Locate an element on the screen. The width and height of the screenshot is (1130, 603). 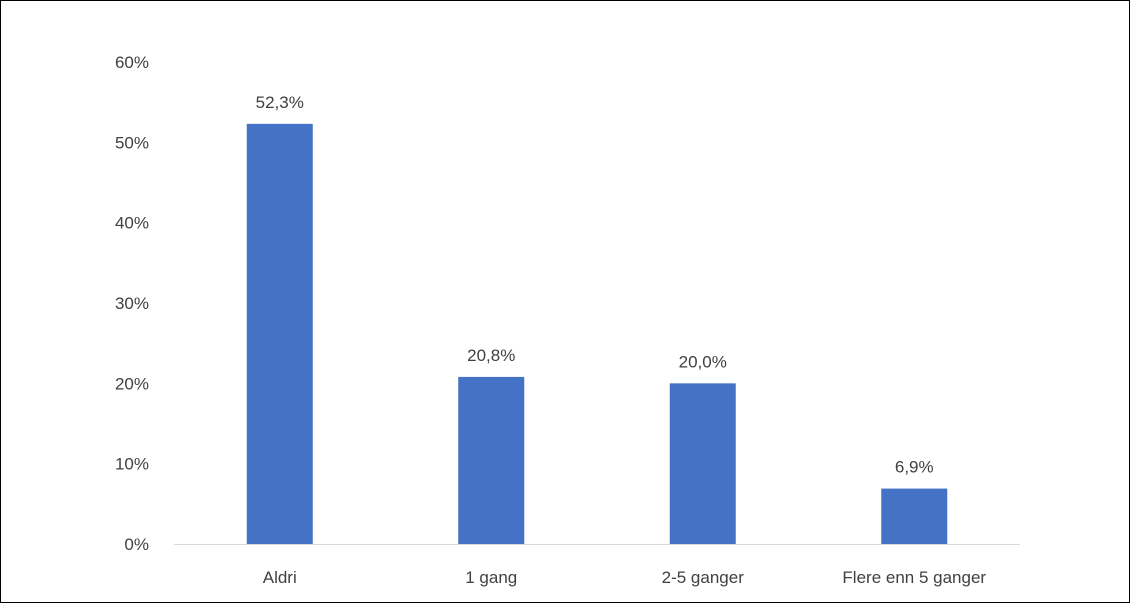
data-label: 20,8% is located at coordinates (491, 355).